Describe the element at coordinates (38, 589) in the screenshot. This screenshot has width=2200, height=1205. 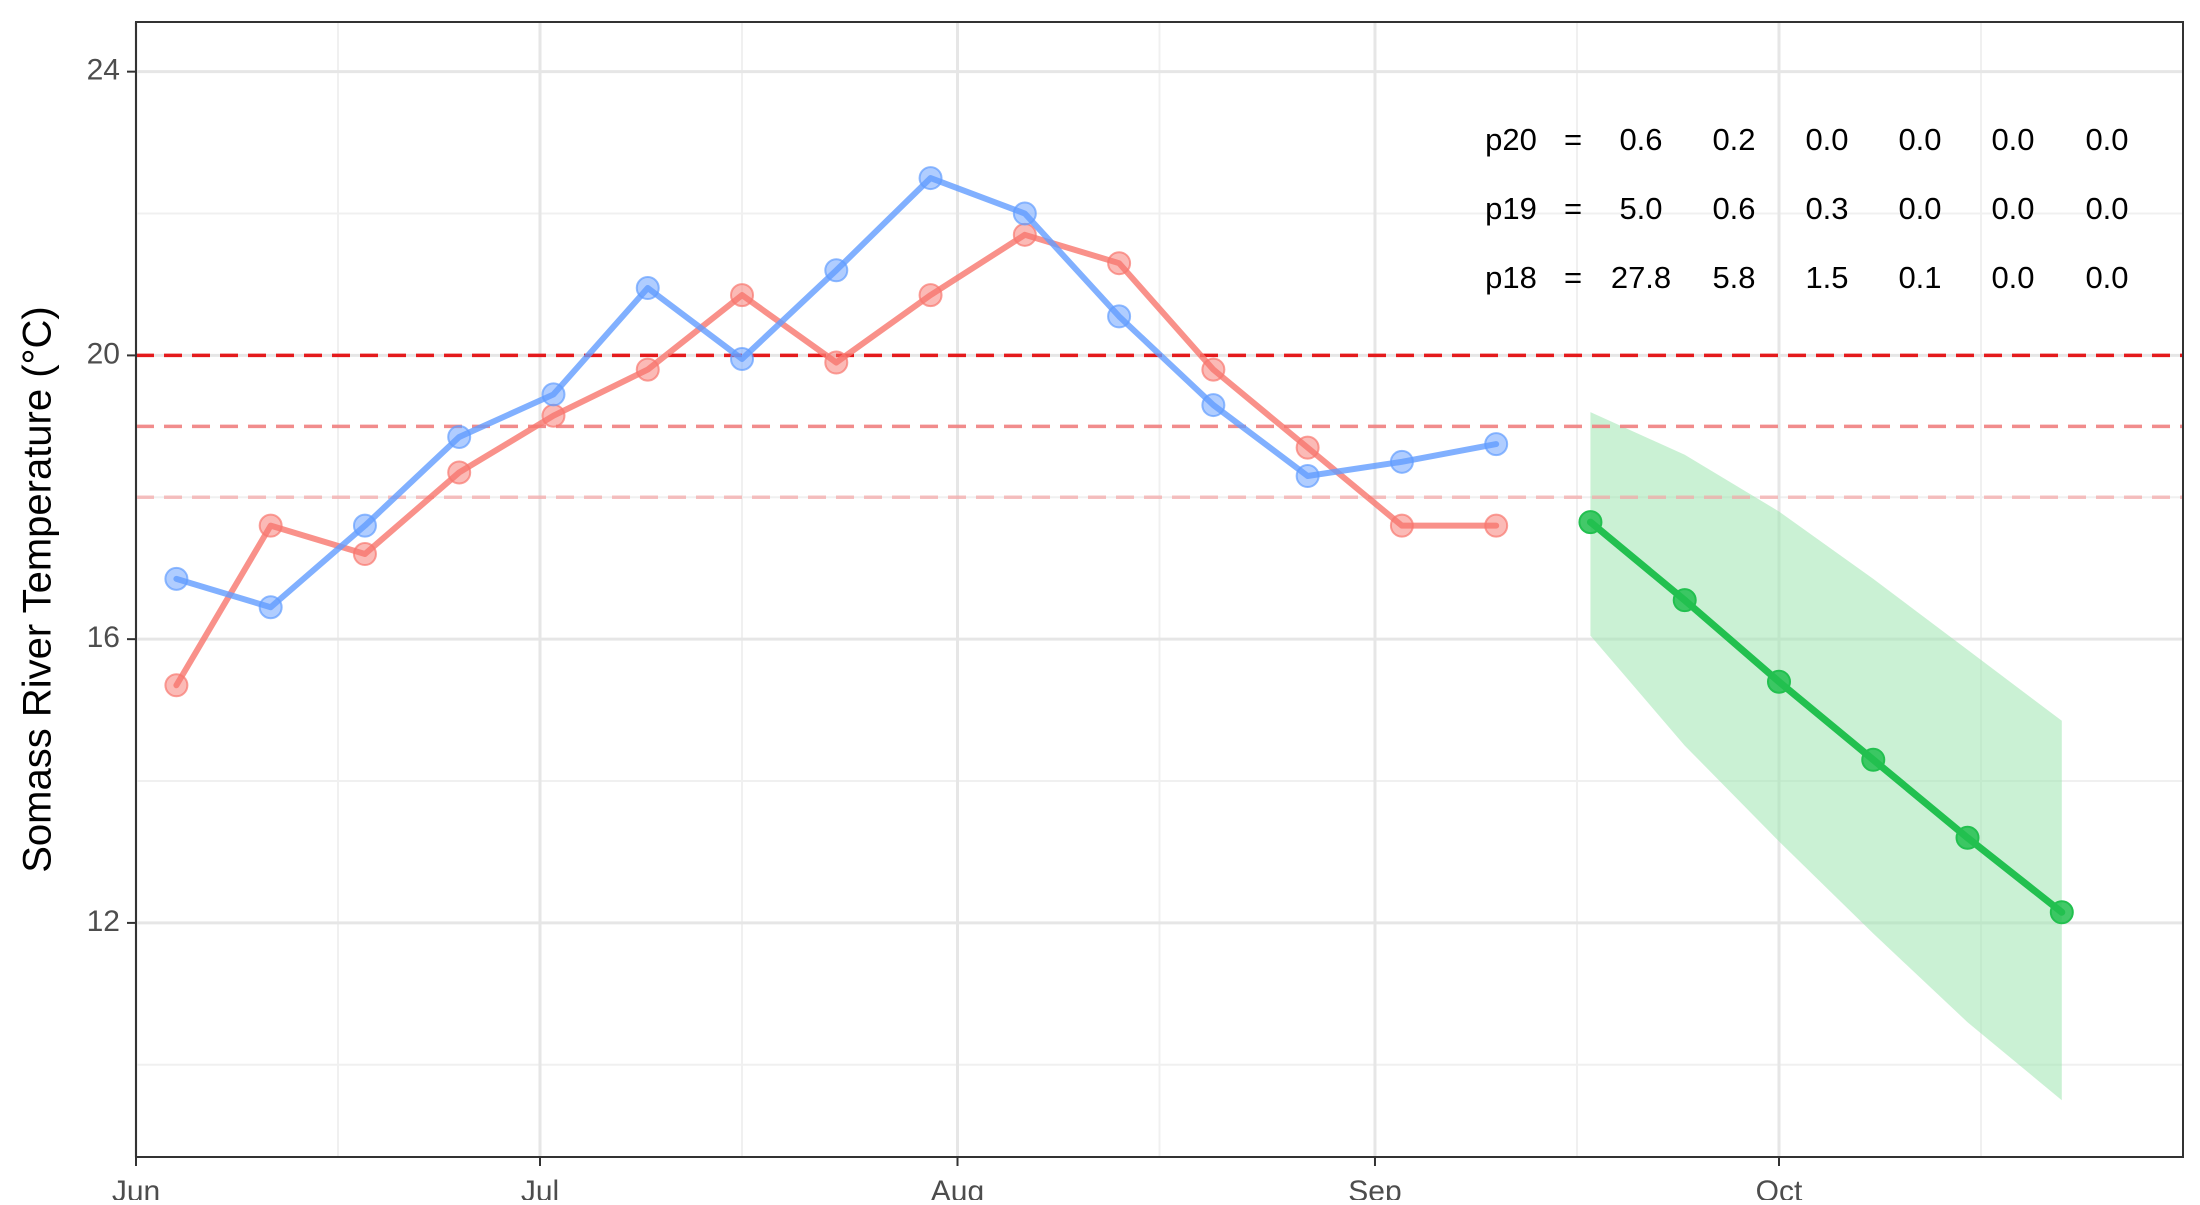
I see `y-axis-title: Somass River Temperature (°C)` at that location.